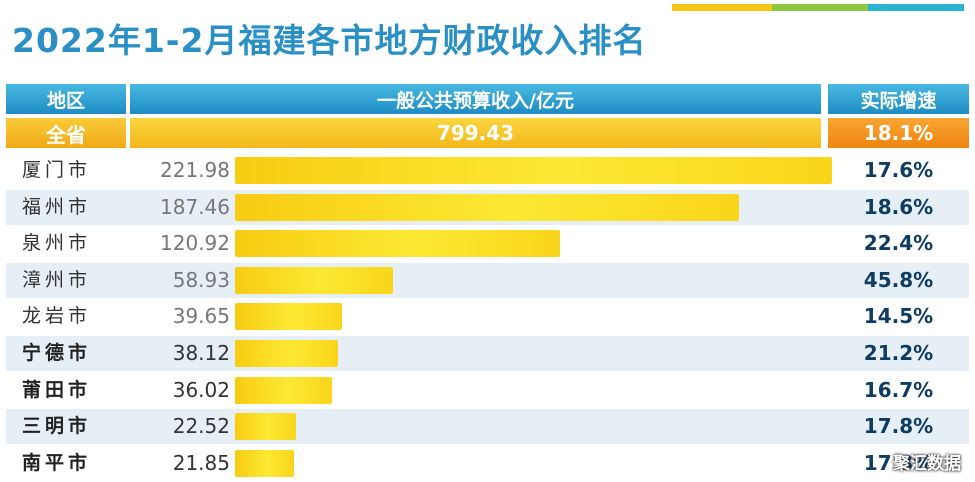 This screenshot has height=482, width=975. Describe the element at coordinates (898, 170) in the screenshot. I see `growth-value: 17.6%` at that location.